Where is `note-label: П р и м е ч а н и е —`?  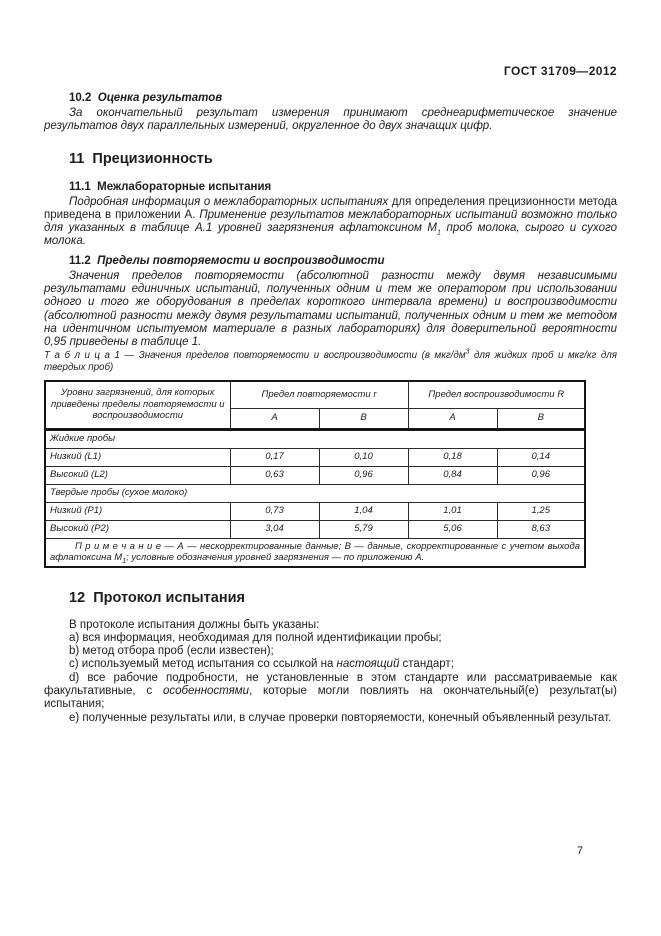
note-label: П р и м е ч а н и е — is located at coordinates (126, 546).